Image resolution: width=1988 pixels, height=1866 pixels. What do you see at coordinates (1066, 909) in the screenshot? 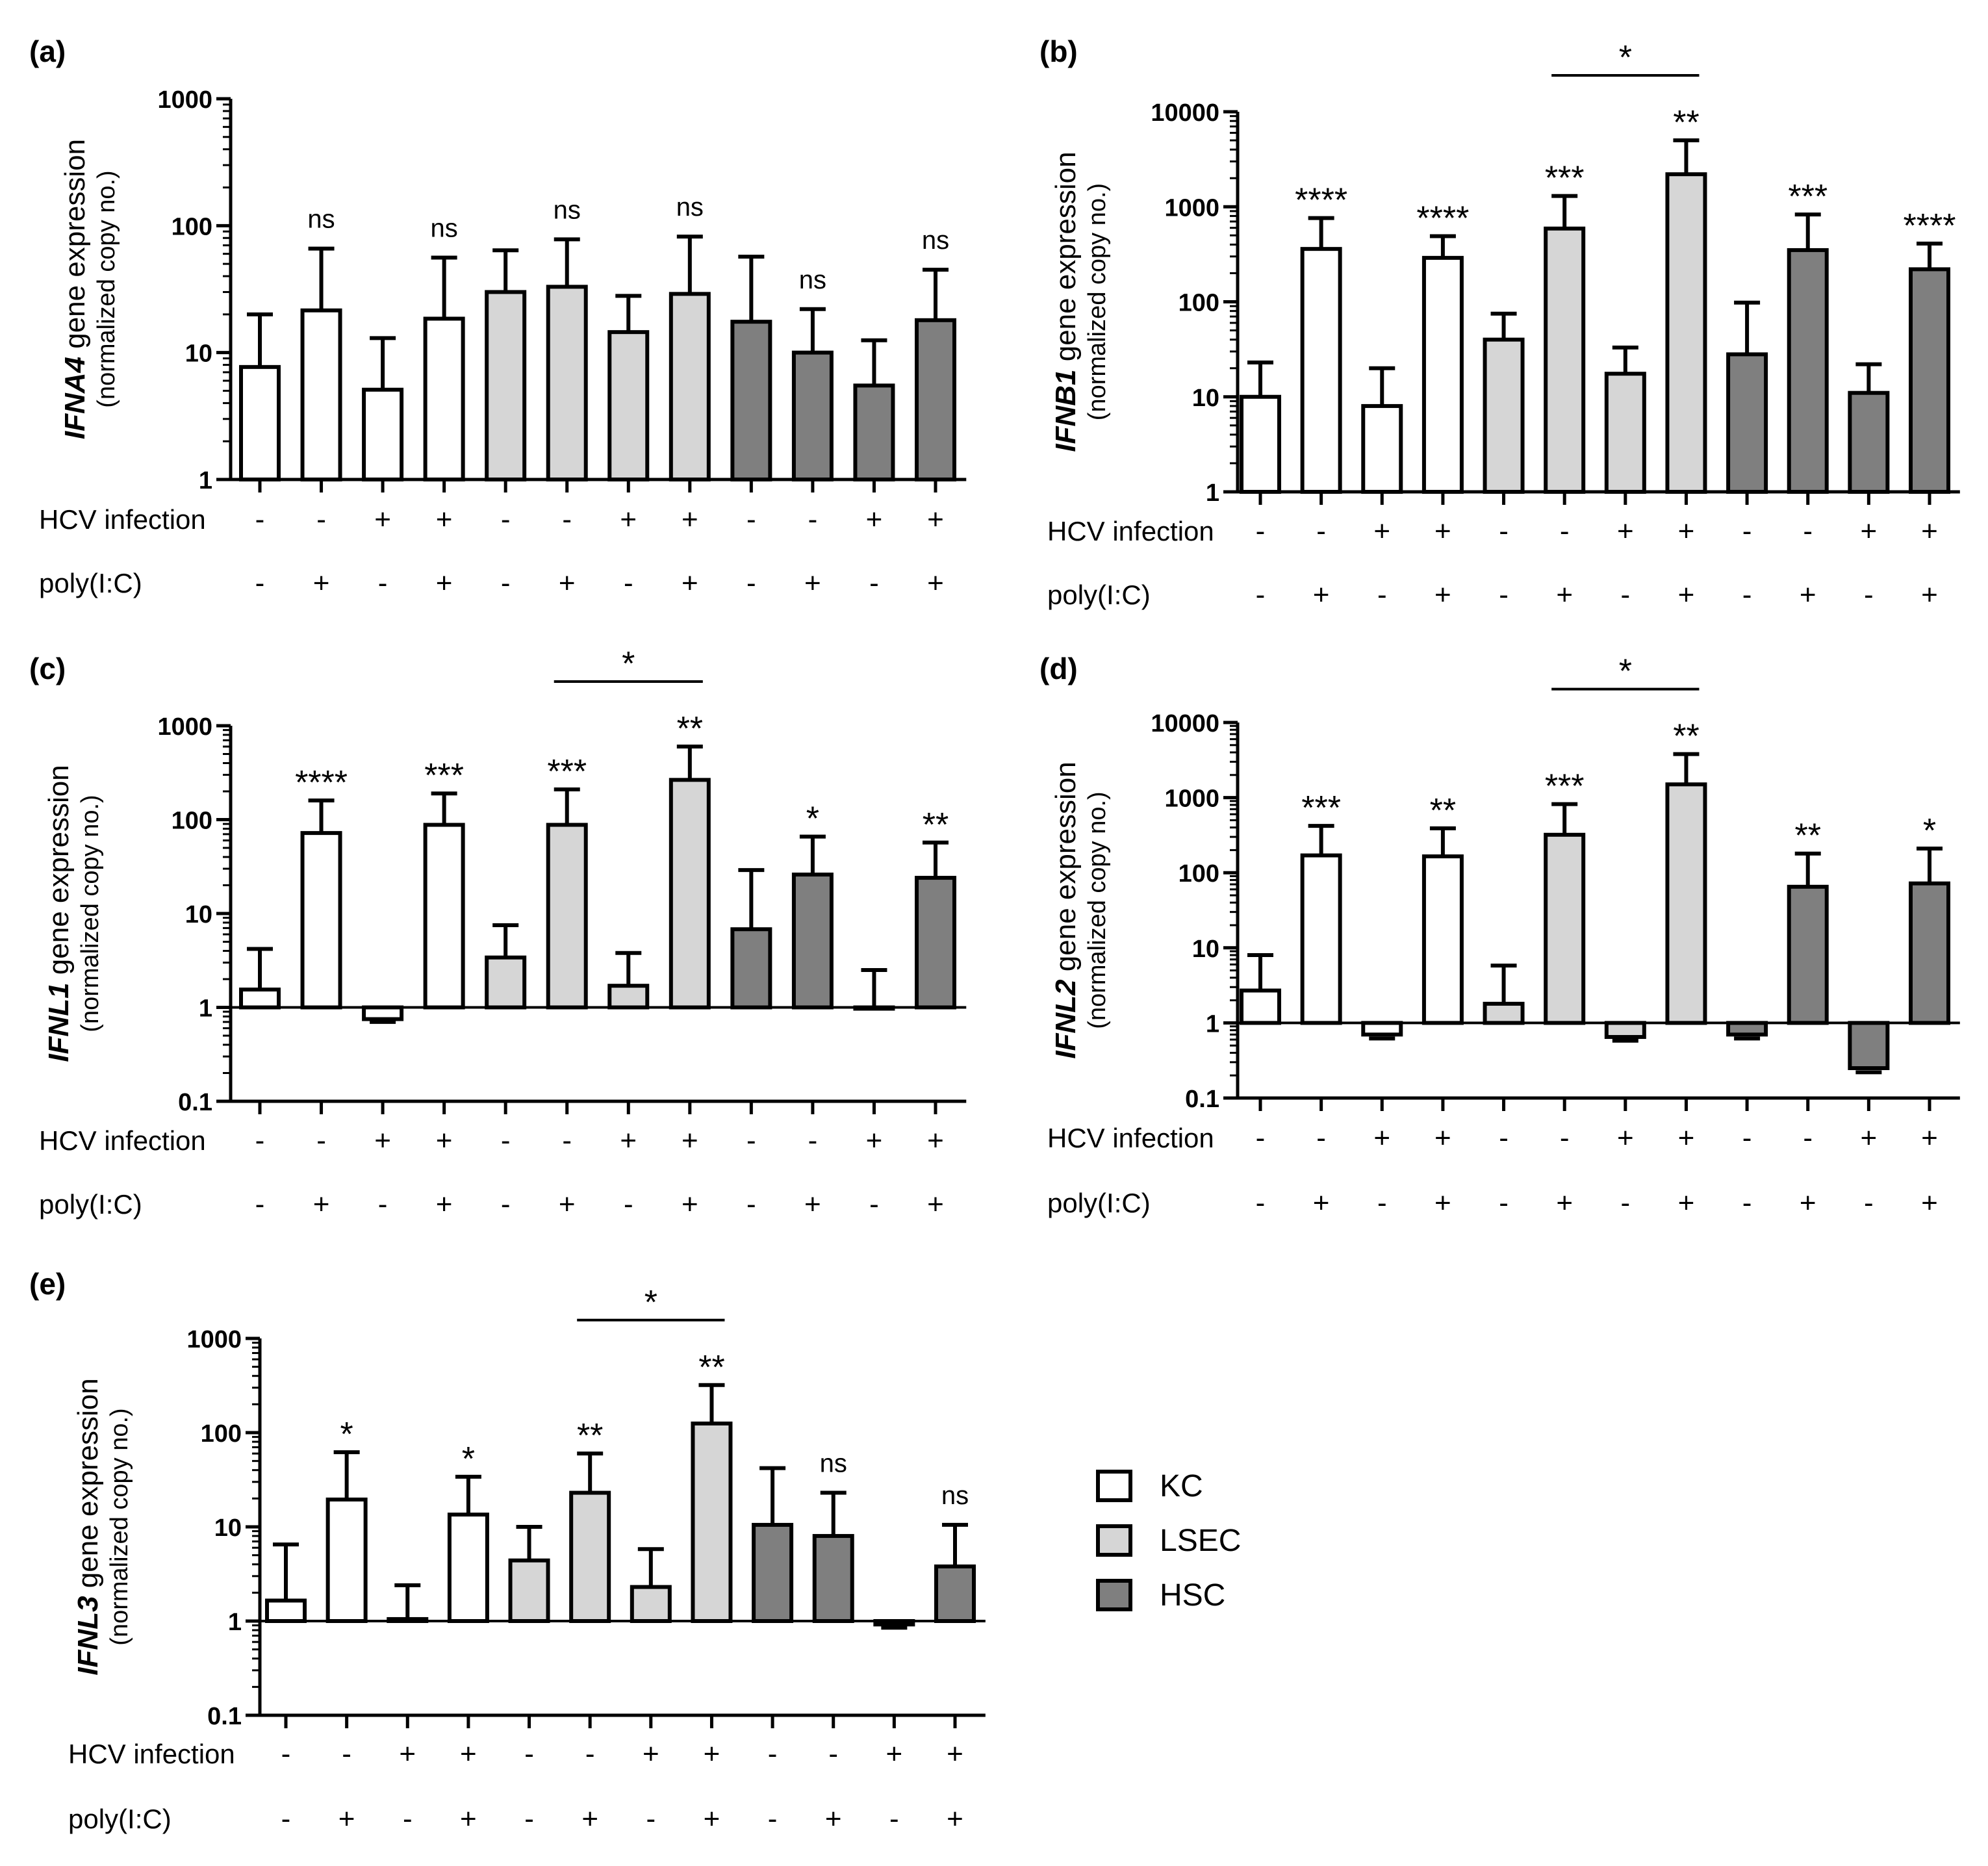
I see `y-axis-label: IFNL2 gene expression` at bounding box center [1066, 909].